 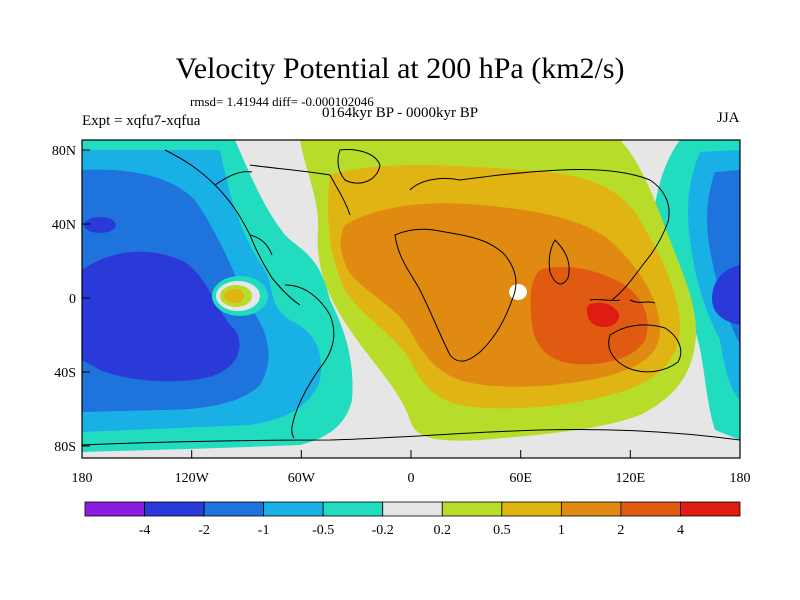 What do you see at coordinates (520, 478) in the screenshot?
I see `lon-tick-label: 60E` at bounding box center [520, 478].